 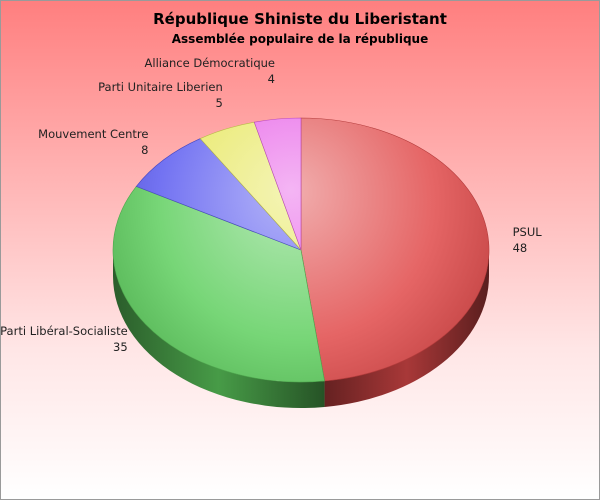 What do you see at coordinates (218, 194) in the screenshot?
I see `pie-slice-mouvement-centre` at bounding box center [218, 194].